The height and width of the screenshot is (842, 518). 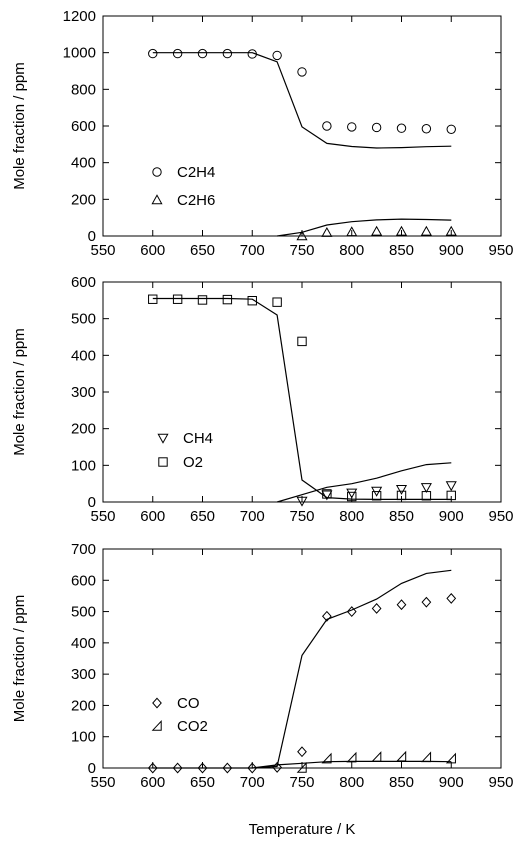 What do you see at coordinates (163, 462) in the screenshot?
I see `legend-marker-o2` at bounding box center [163, 462].